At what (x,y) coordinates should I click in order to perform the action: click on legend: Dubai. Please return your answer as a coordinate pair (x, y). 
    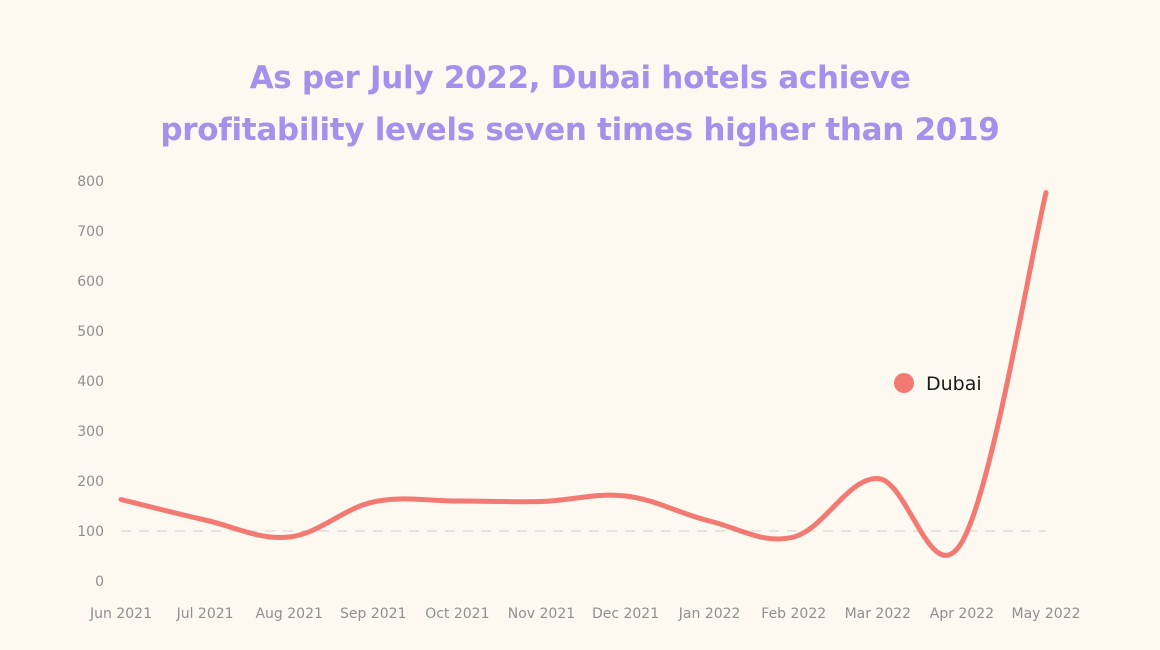
    Looking at the image, I should click on (938, 384).